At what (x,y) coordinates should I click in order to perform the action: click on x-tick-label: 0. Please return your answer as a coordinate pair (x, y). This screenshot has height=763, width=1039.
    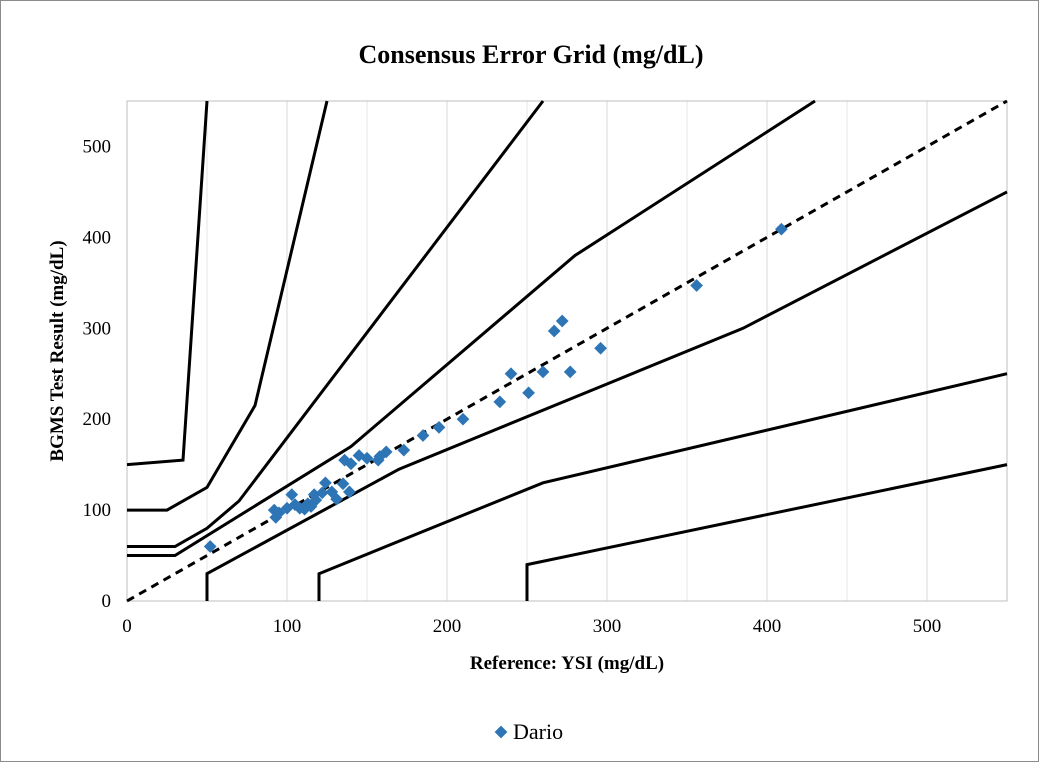
    Looking at the image, I should click on (127, 626).